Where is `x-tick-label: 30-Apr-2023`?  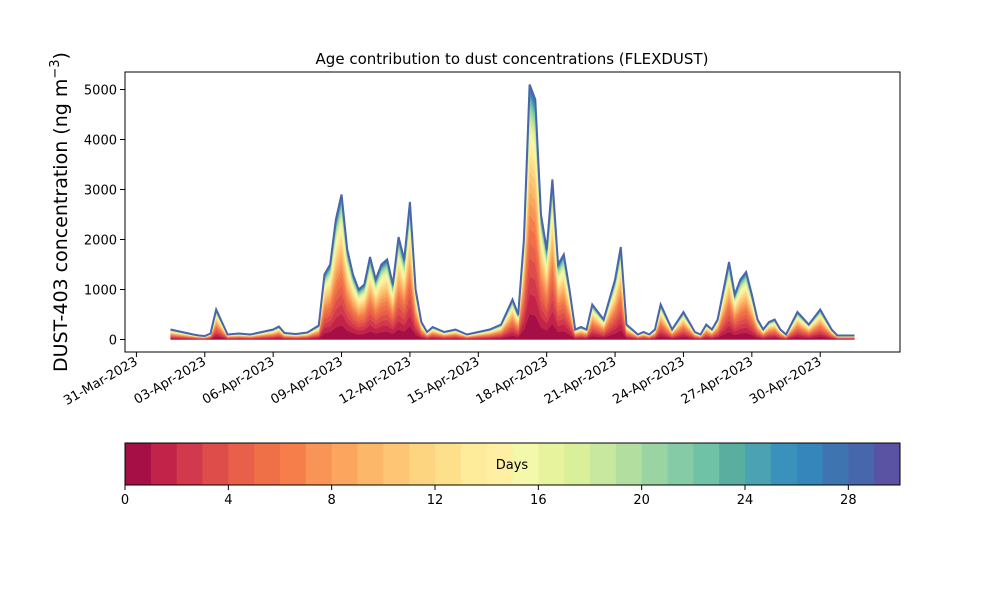
x-tick-label: 30-Apr-2023 is located at coordinates (785, 380).